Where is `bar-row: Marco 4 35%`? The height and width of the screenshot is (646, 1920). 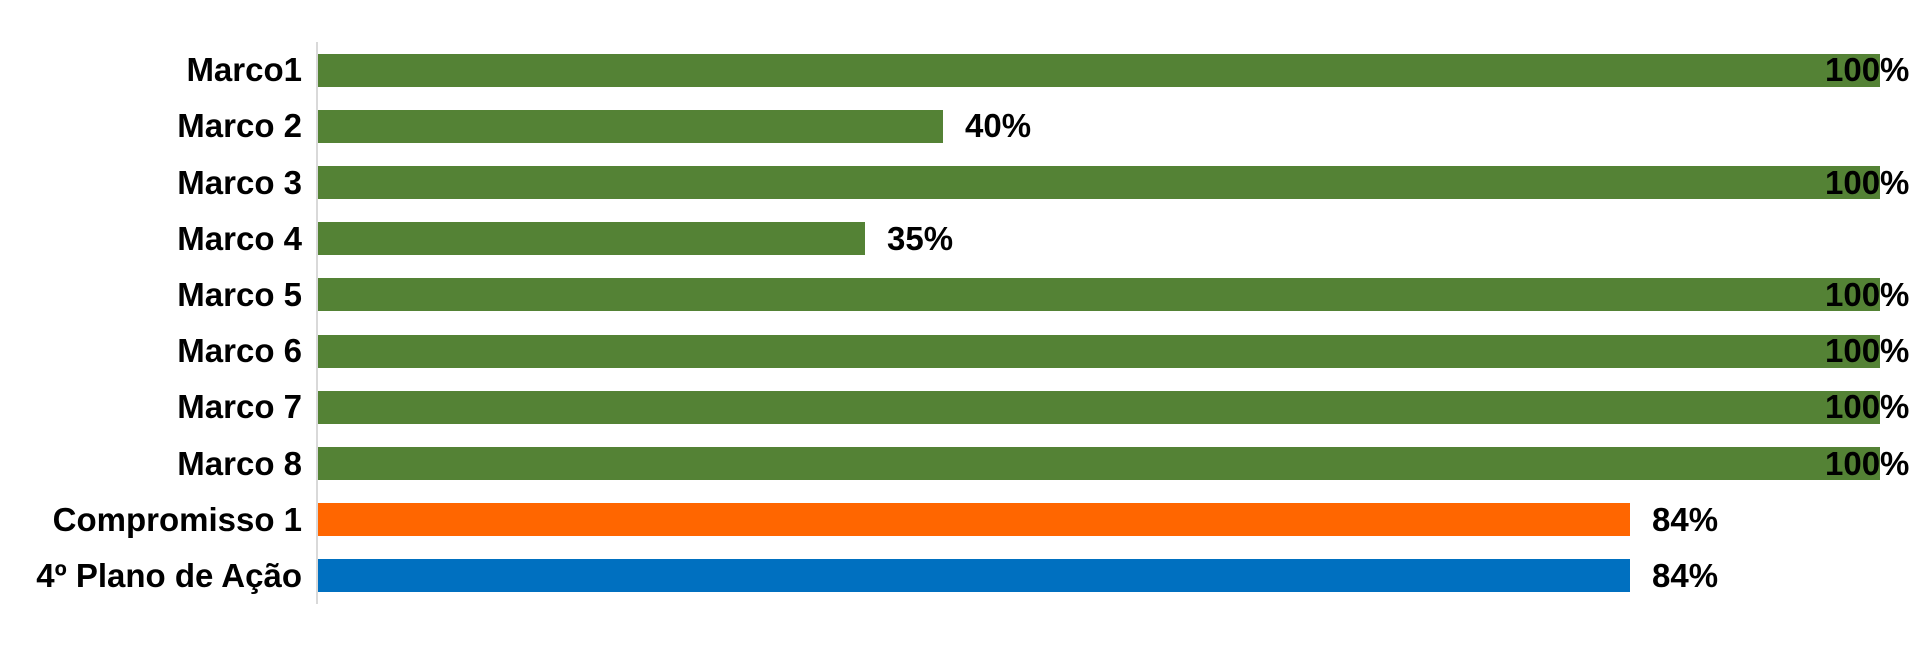 bar-row: Marco 4 35% is located at coordinates (960, 238).